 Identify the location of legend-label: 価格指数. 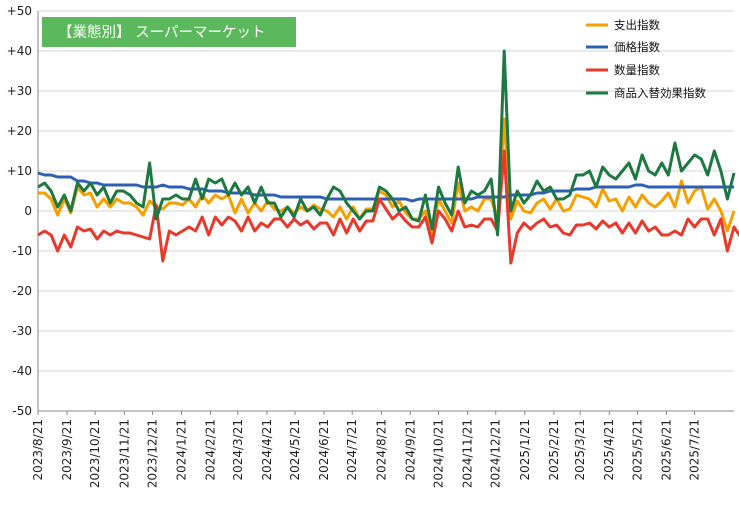
(637, 47).